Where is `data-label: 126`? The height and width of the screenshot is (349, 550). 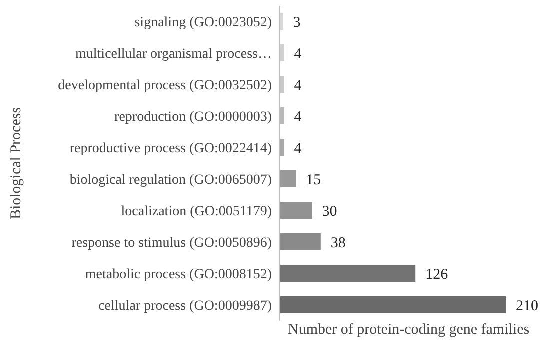 data-label: 126 is located at coordinates (437, 274).